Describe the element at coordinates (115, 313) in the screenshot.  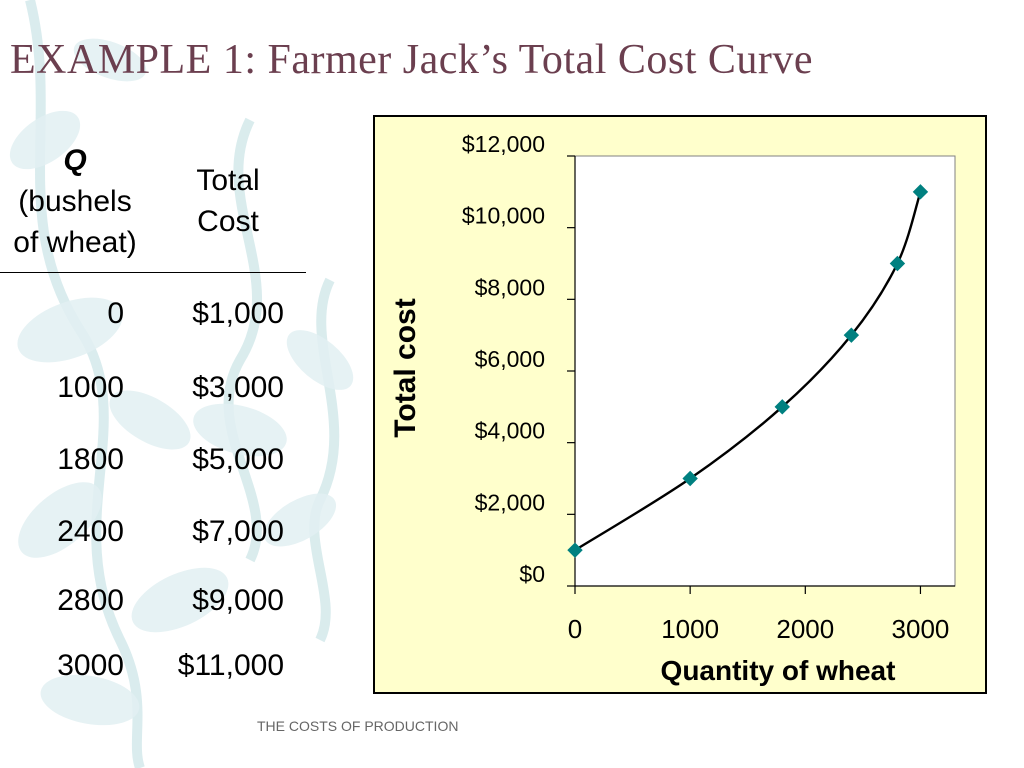
I see `table-cell-quantity: 0` at that location.